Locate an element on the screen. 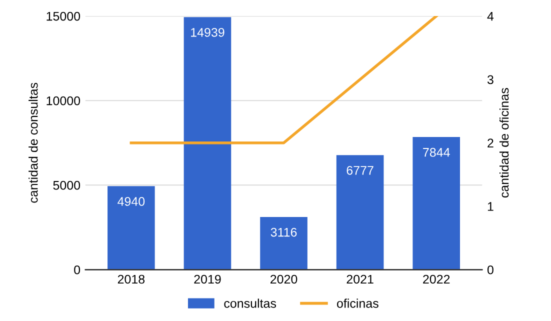 The image size is (551, 321). legend-label: consultas is located at coordinates (250, 303).